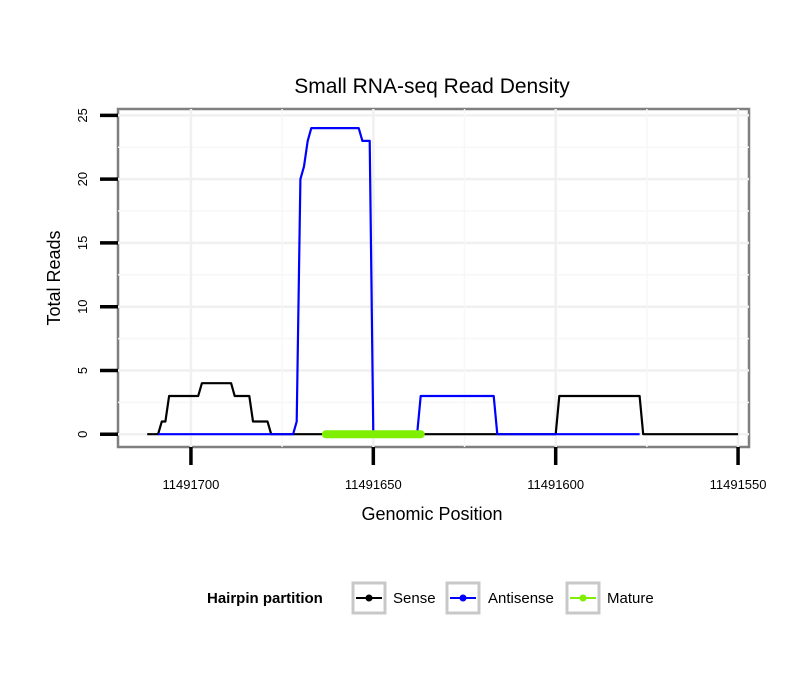 The width and height of the screenshot is (810, 690). Describe the element at coordinates (521, 598) in the screenshot. I see `legend-label: Antisense` at that location.